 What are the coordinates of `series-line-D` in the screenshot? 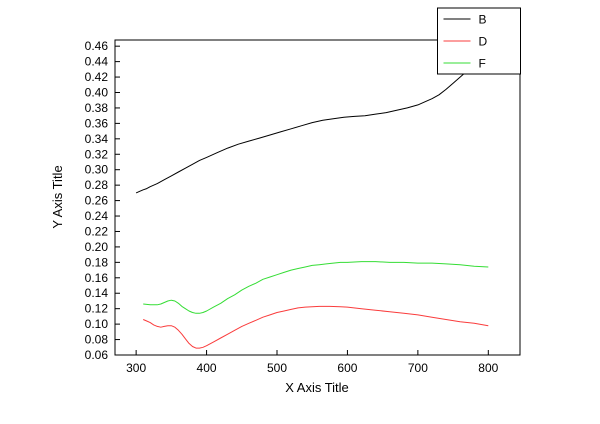 It's located at (316, 327).